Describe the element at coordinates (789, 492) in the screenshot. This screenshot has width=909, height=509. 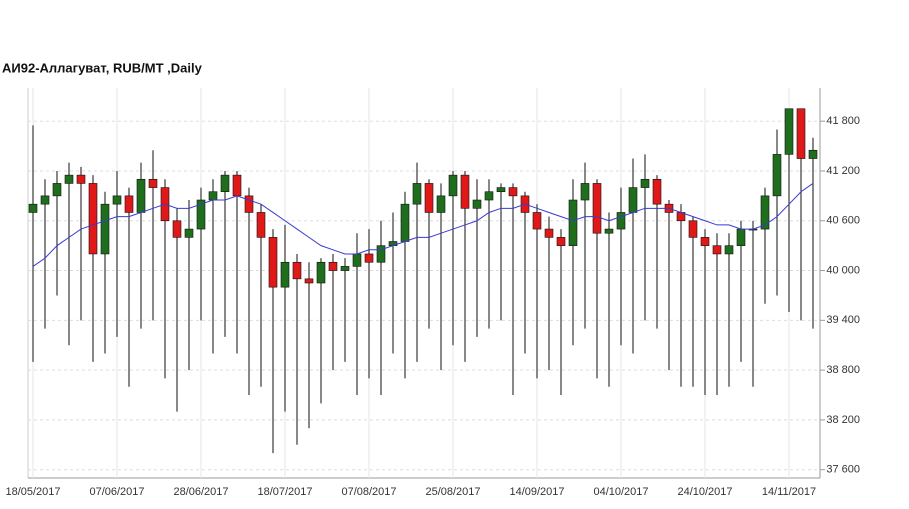
I see `x-tick-label: 14/11/2017` at that location.